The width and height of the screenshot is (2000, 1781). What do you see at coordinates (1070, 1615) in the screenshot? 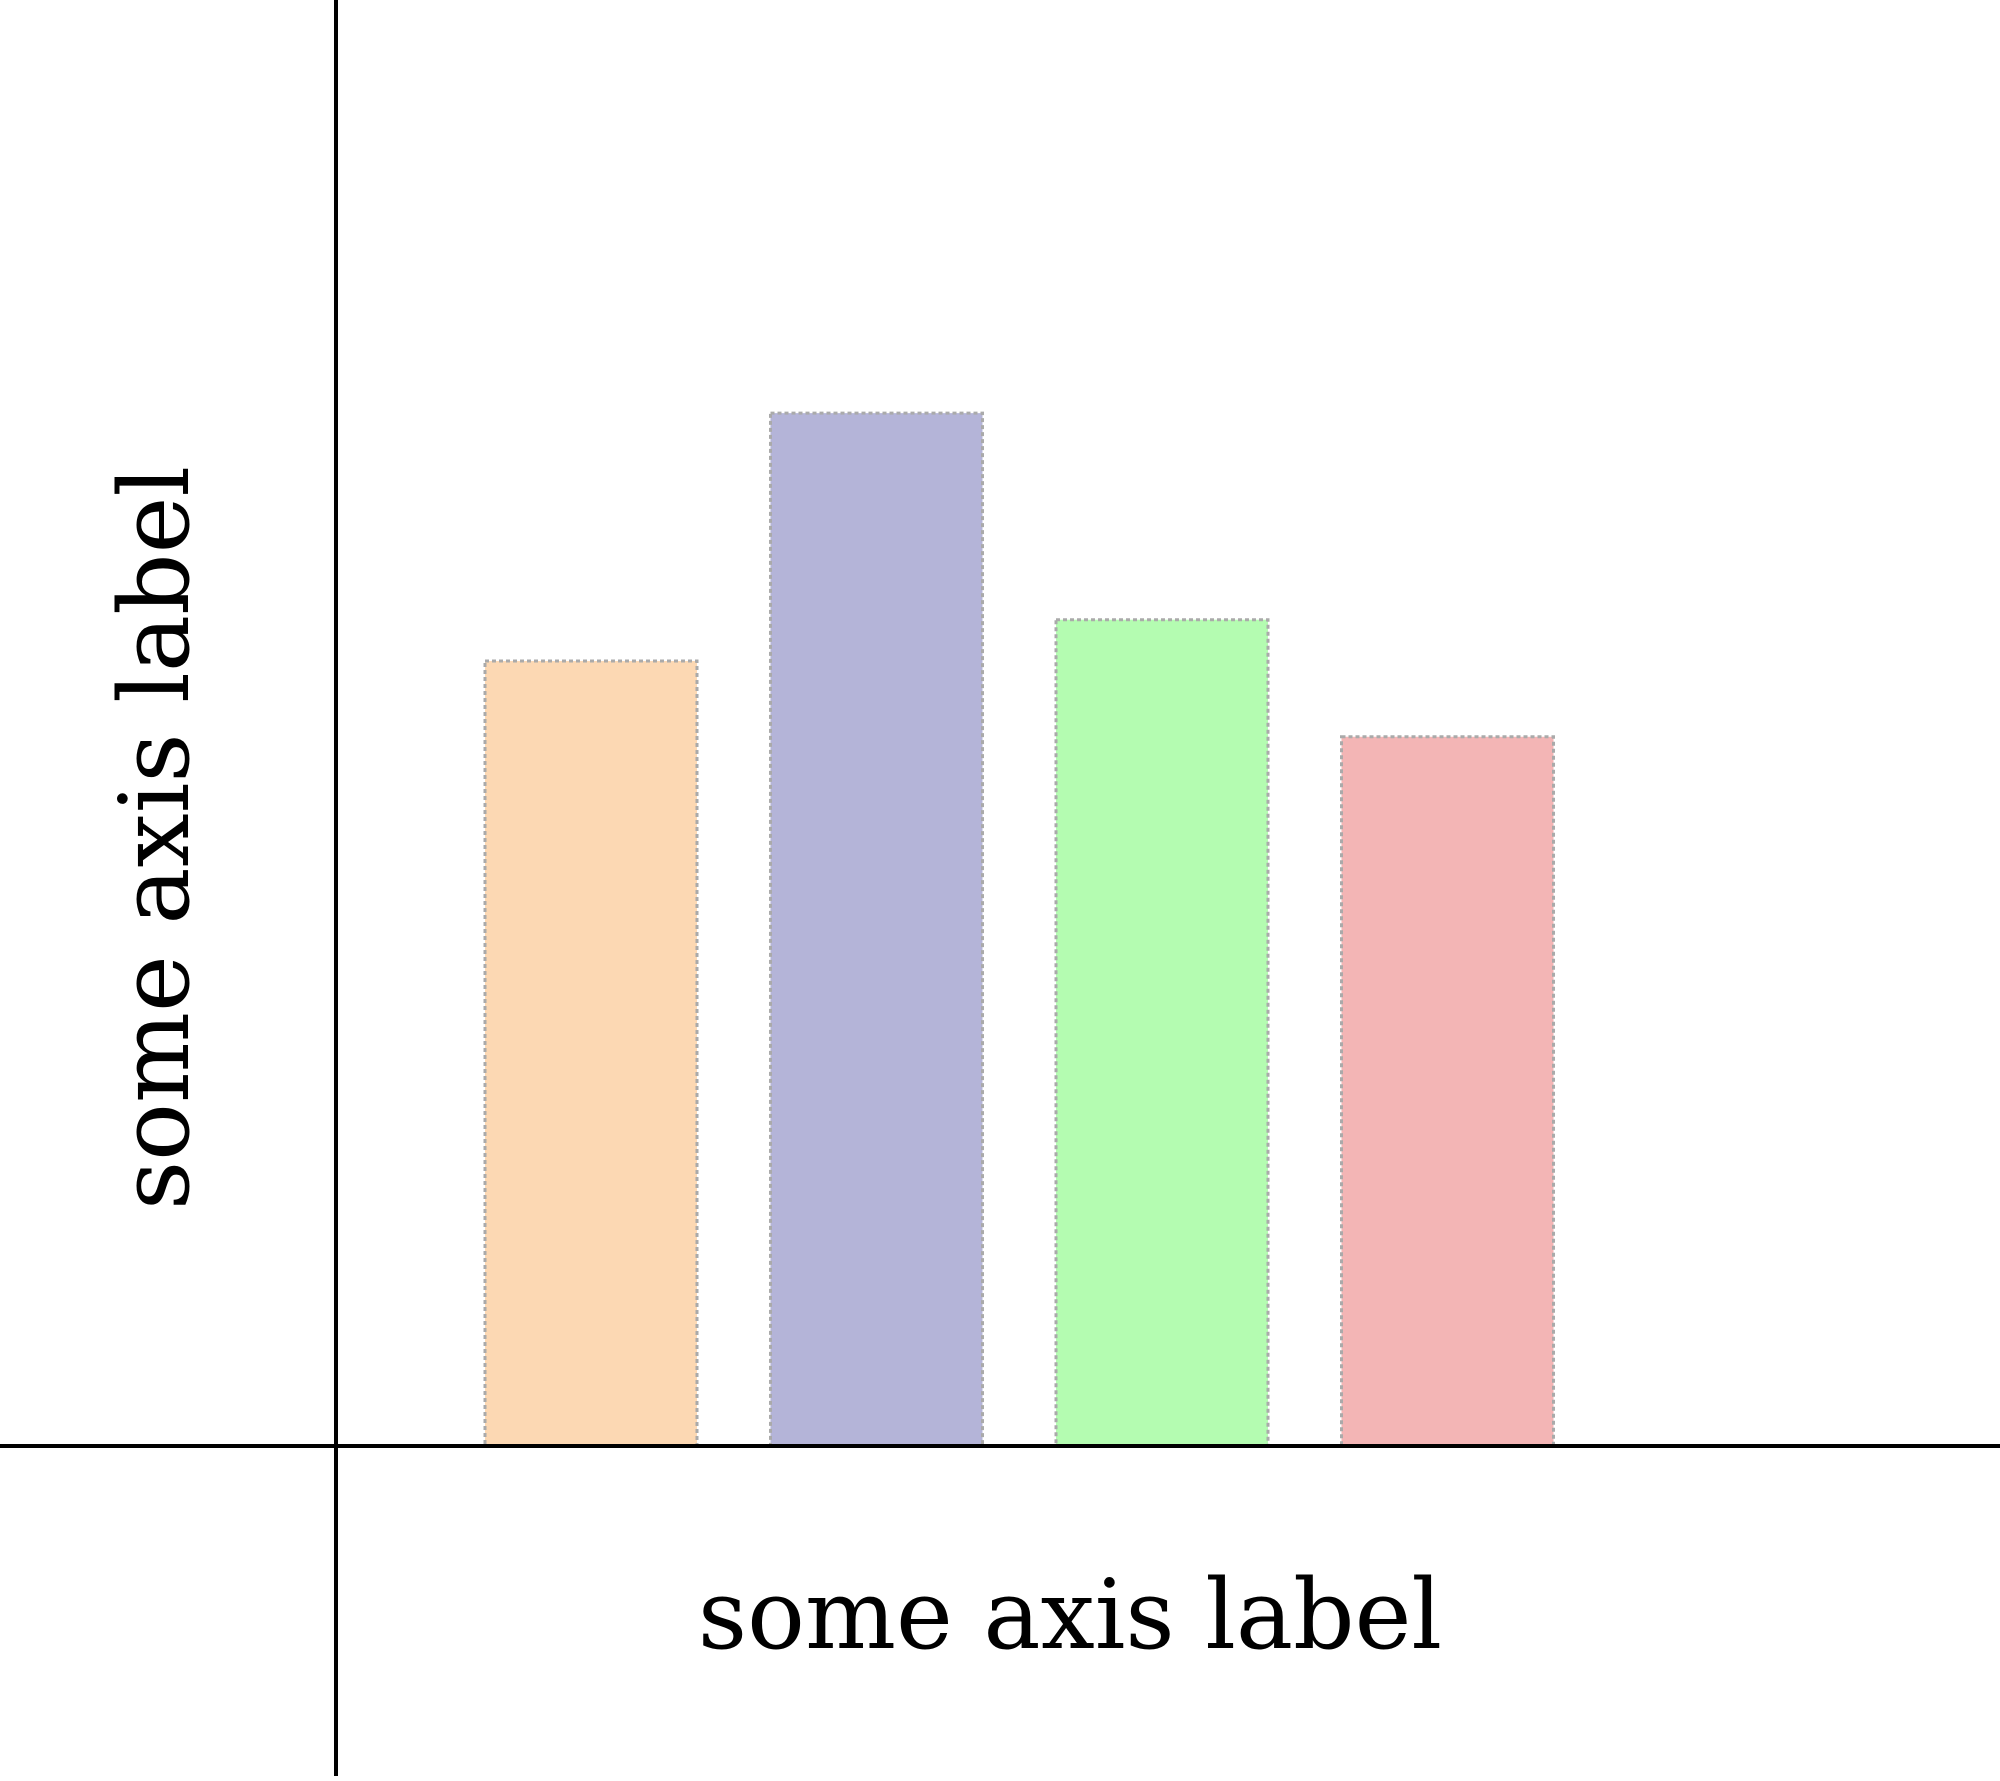
I see `x-axis-label: some axis label` at bounding box center [1070, 1615].